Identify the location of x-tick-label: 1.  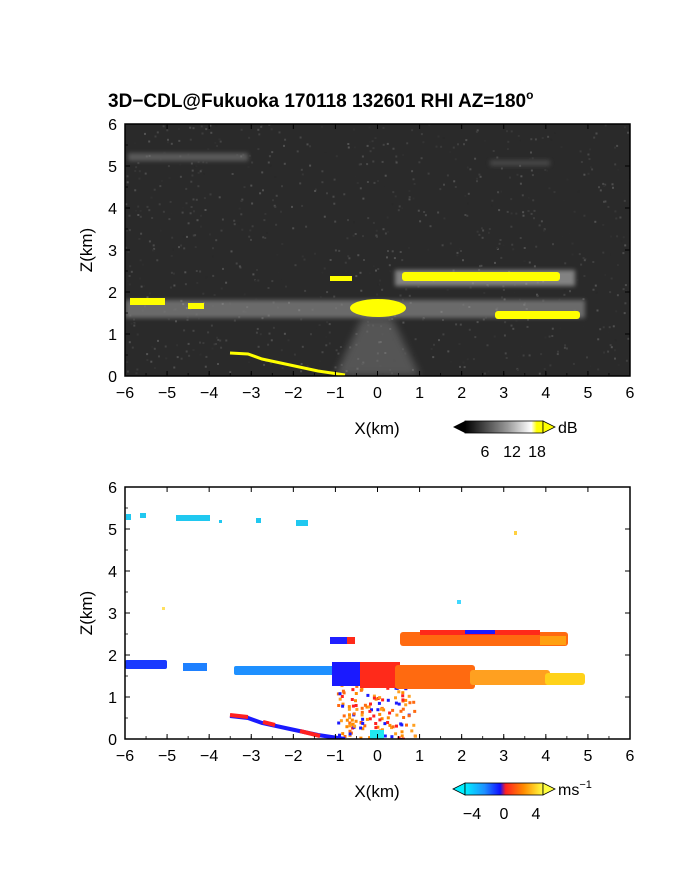
(419, 756).